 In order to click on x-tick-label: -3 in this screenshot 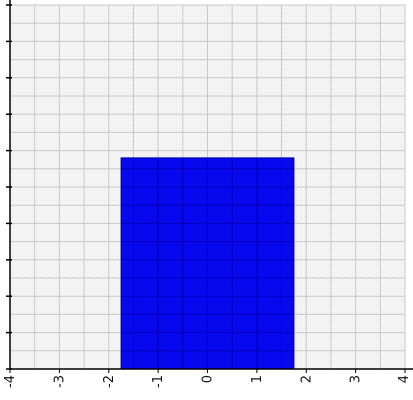, I will do `click(59, 381)`.